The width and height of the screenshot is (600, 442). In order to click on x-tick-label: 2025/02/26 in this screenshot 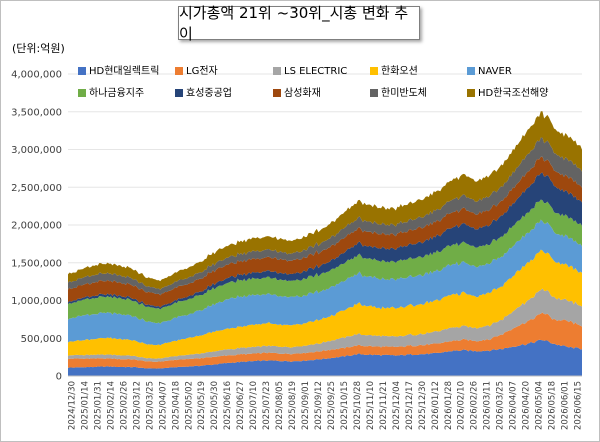, I will do `click(124, 405)`.